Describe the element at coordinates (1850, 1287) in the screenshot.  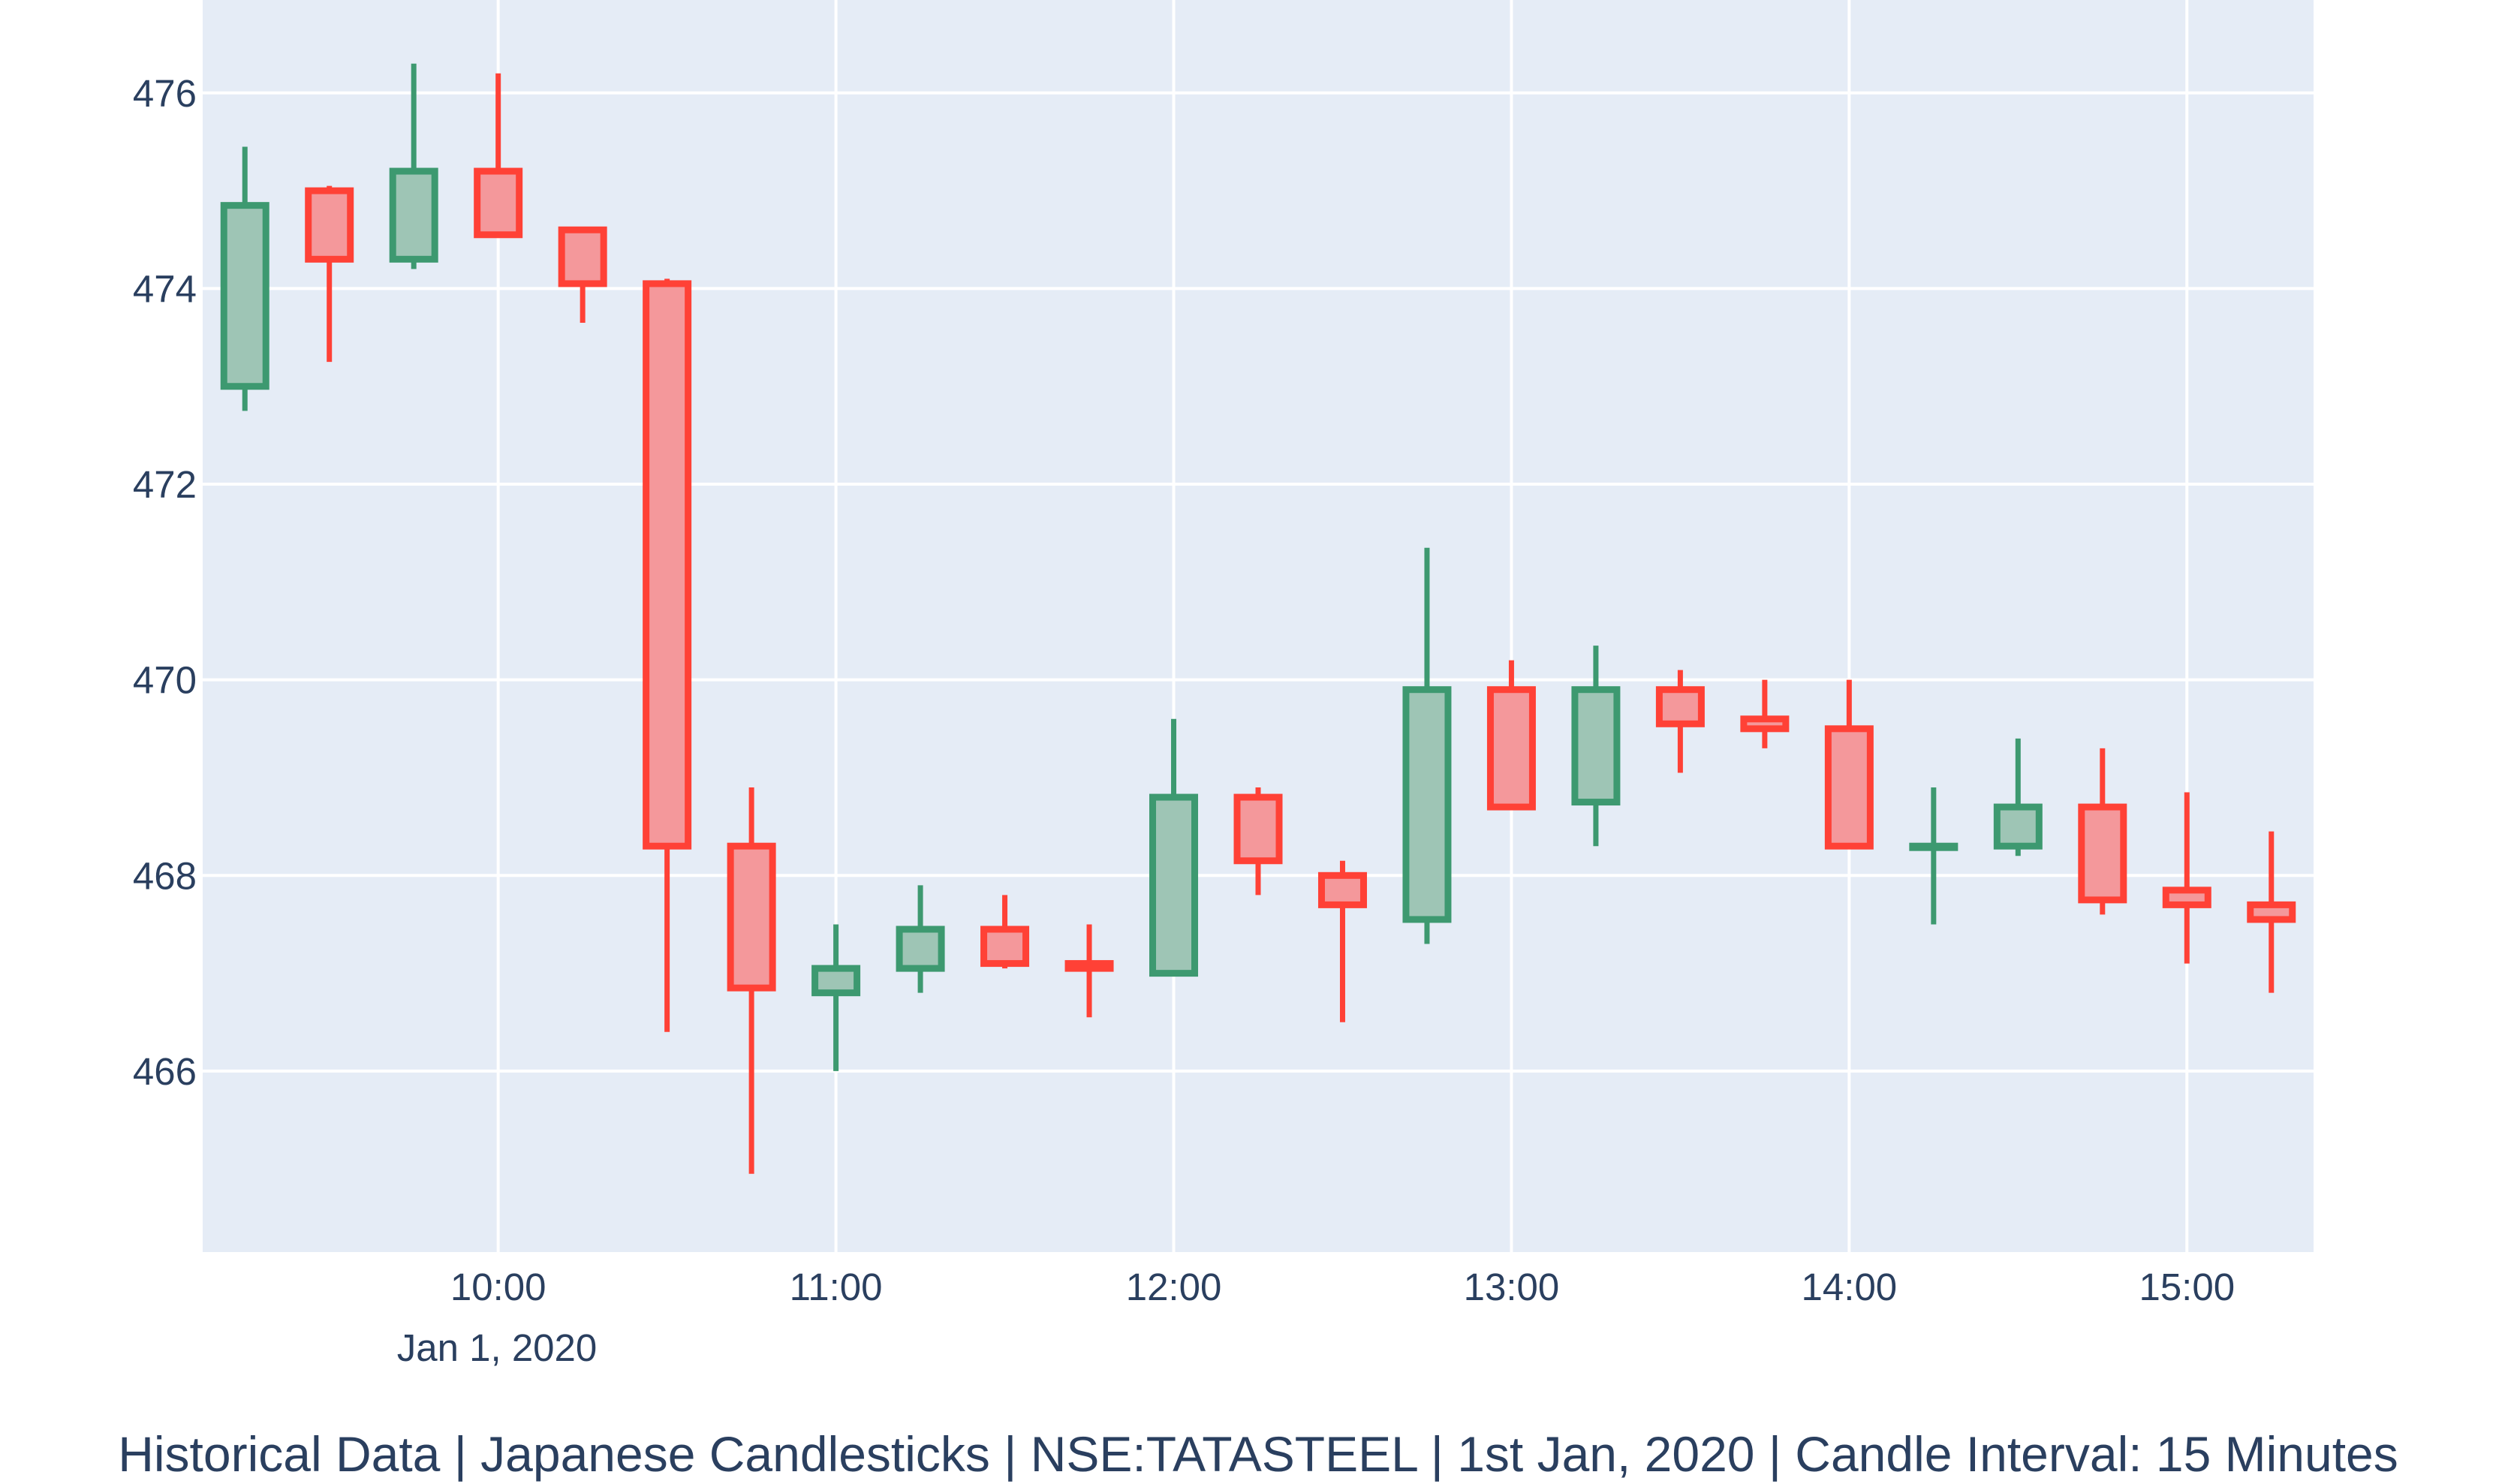
I see `x-tick-label: 14:00` at that location.